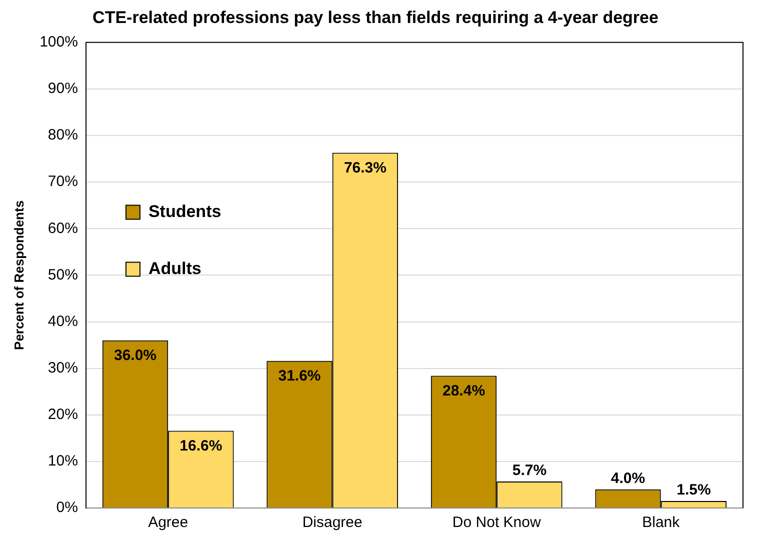  I want to click on data-label: 5.7%, so click(529, 471).